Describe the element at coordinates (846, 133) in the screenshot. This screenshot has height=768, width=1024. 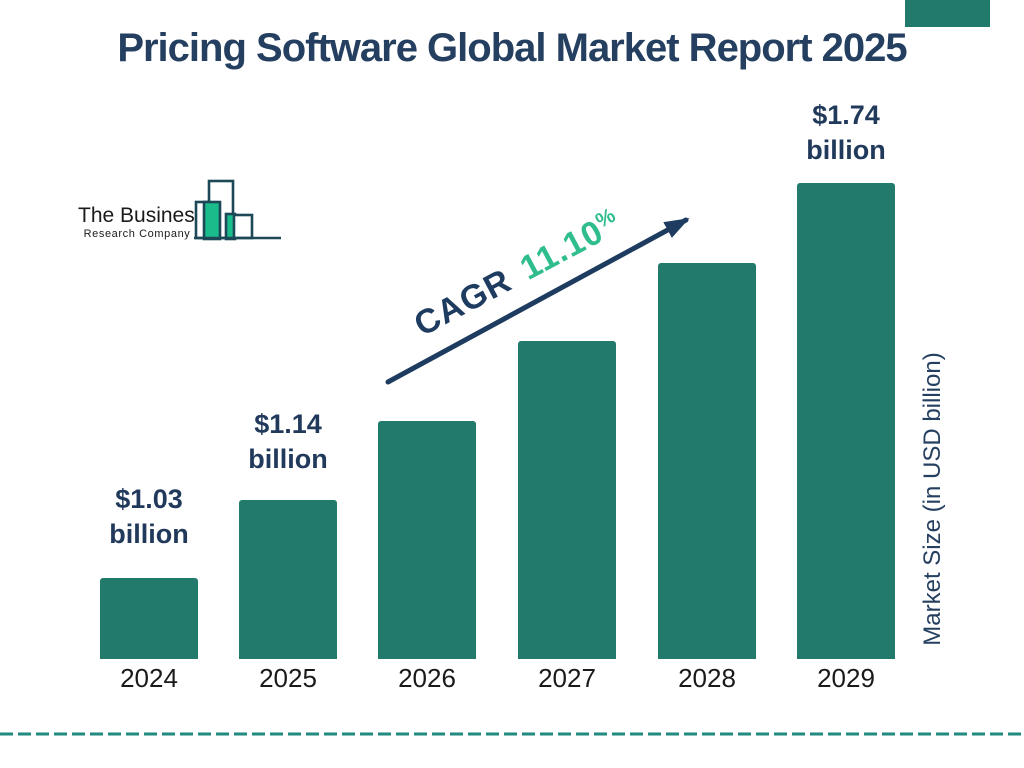
I see `value-label-2029: $1.74 billion` at that location.